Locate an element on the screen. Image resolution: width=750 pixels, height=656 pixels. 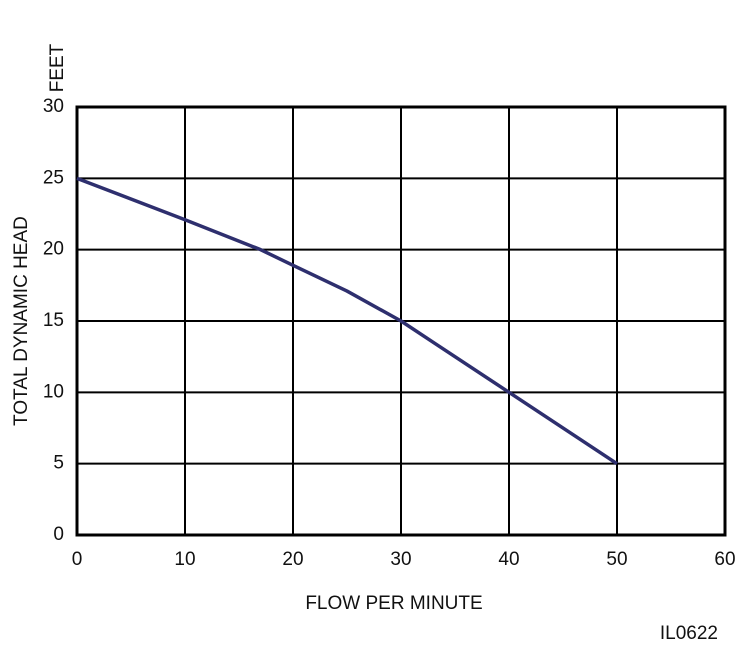
y-tick-label: 15 is located at coordinates (53, 320).